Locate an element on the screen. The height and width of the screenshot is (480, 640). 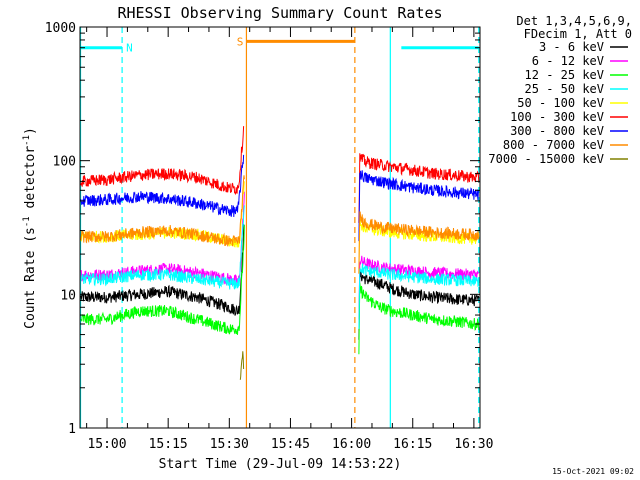
y-label-sup1: -1 is located at coordinates (27, 221).